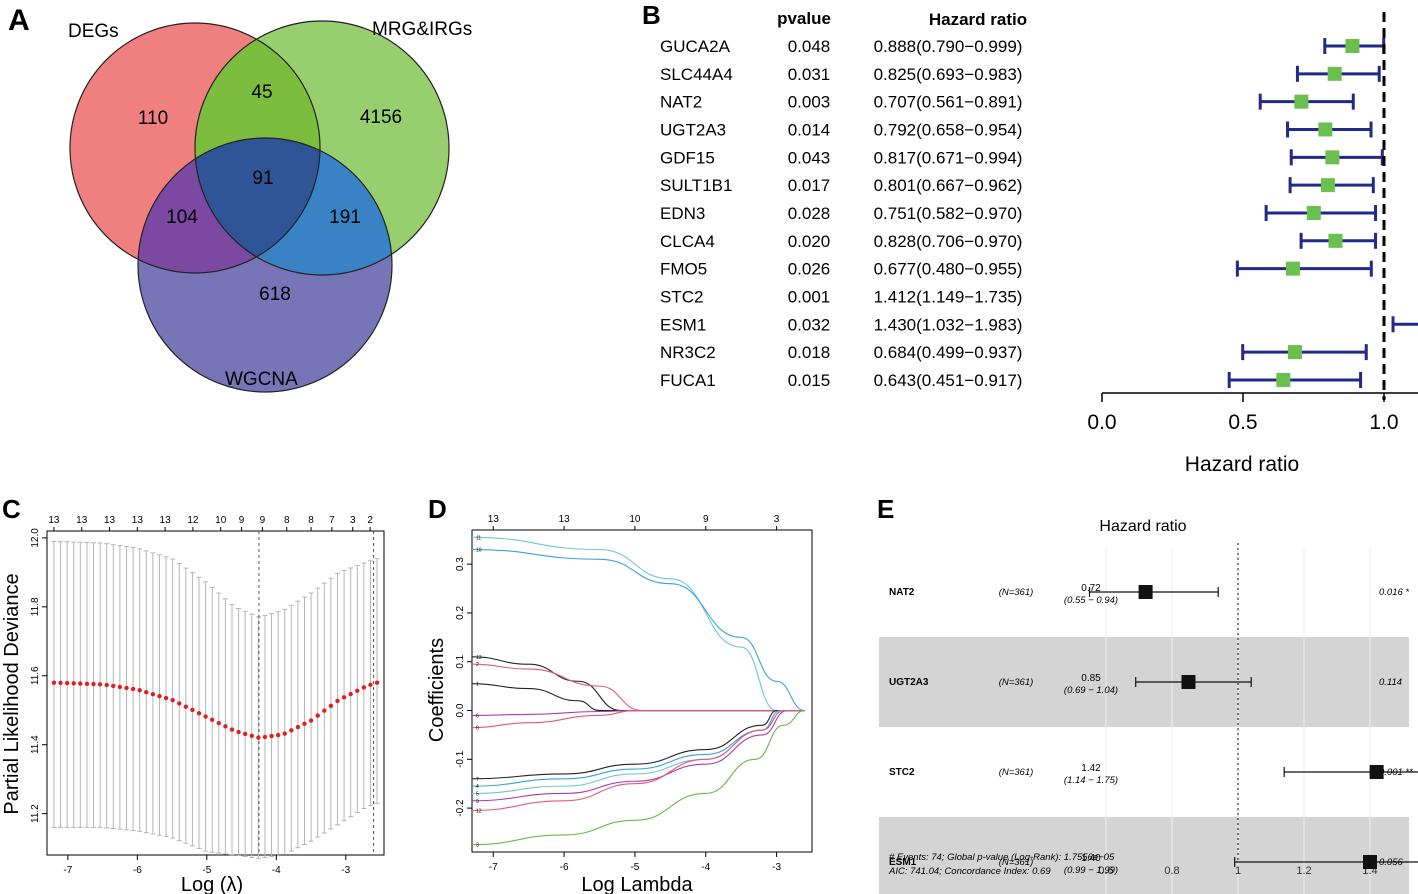  Describe the element at coordinates (477, 685) in the screenshot. I see `path-series-label: 1` at that location.